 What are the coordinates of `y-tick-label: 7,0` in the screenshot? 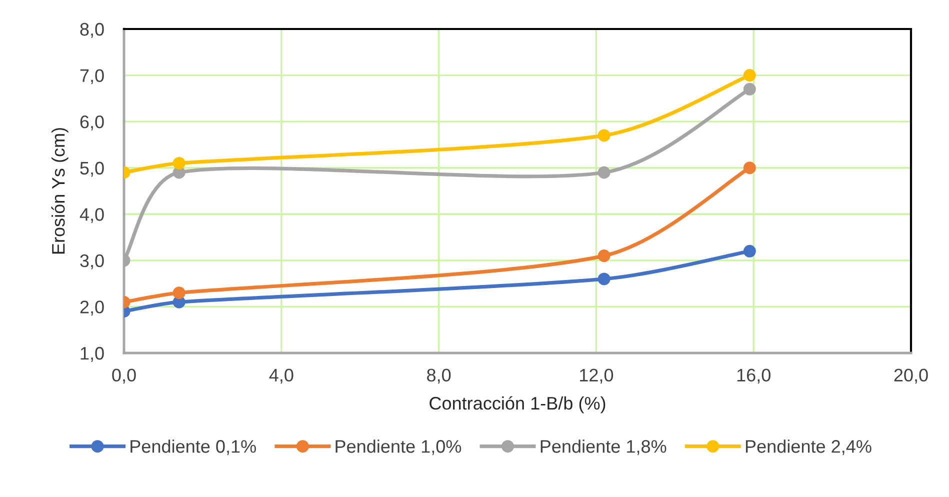 It's located at (92, 76).